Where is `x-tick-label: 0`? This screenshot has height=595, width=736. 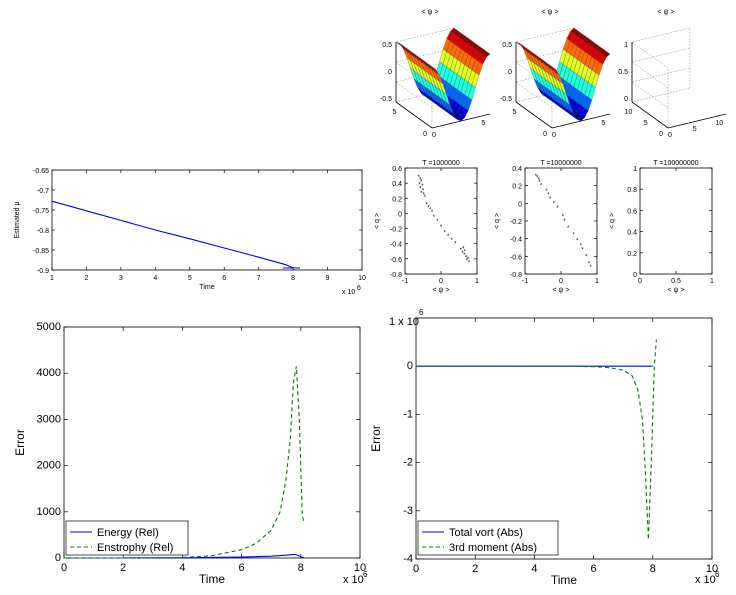 x-tick-label: 0 is located at coordinates (64, 568).